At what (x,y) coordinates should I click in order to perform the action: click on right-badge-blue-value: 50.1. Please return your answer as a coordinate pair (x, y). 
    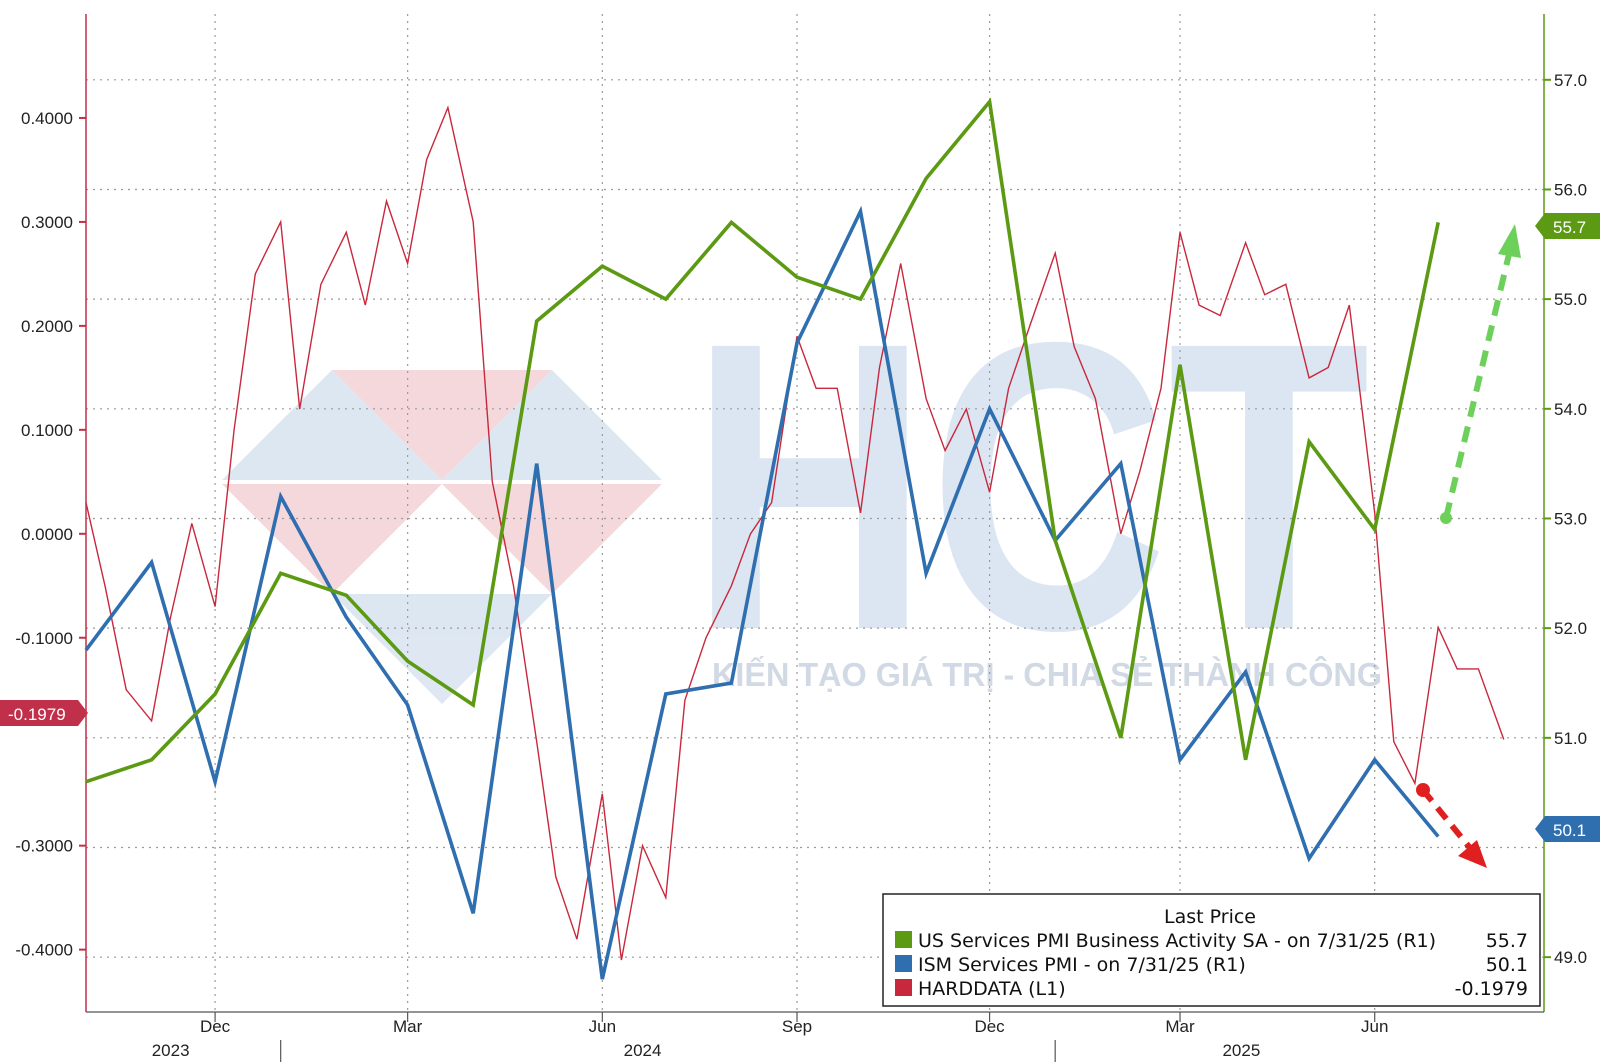
    Looking at the image, I should click on (1569, 830).